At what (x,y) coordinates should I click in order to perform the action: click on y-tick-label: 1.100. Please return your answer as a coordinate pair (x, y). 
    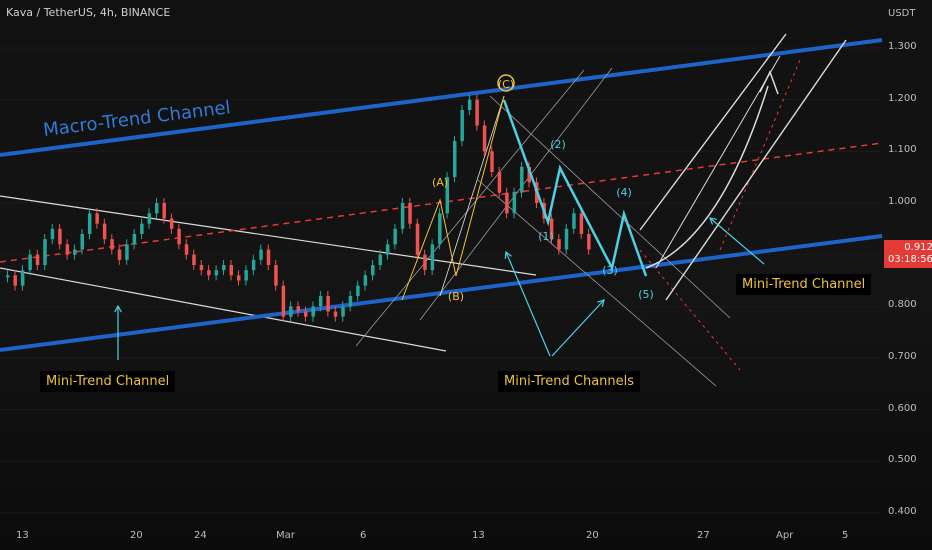
    Looking at the image, I should click on (902, 150).